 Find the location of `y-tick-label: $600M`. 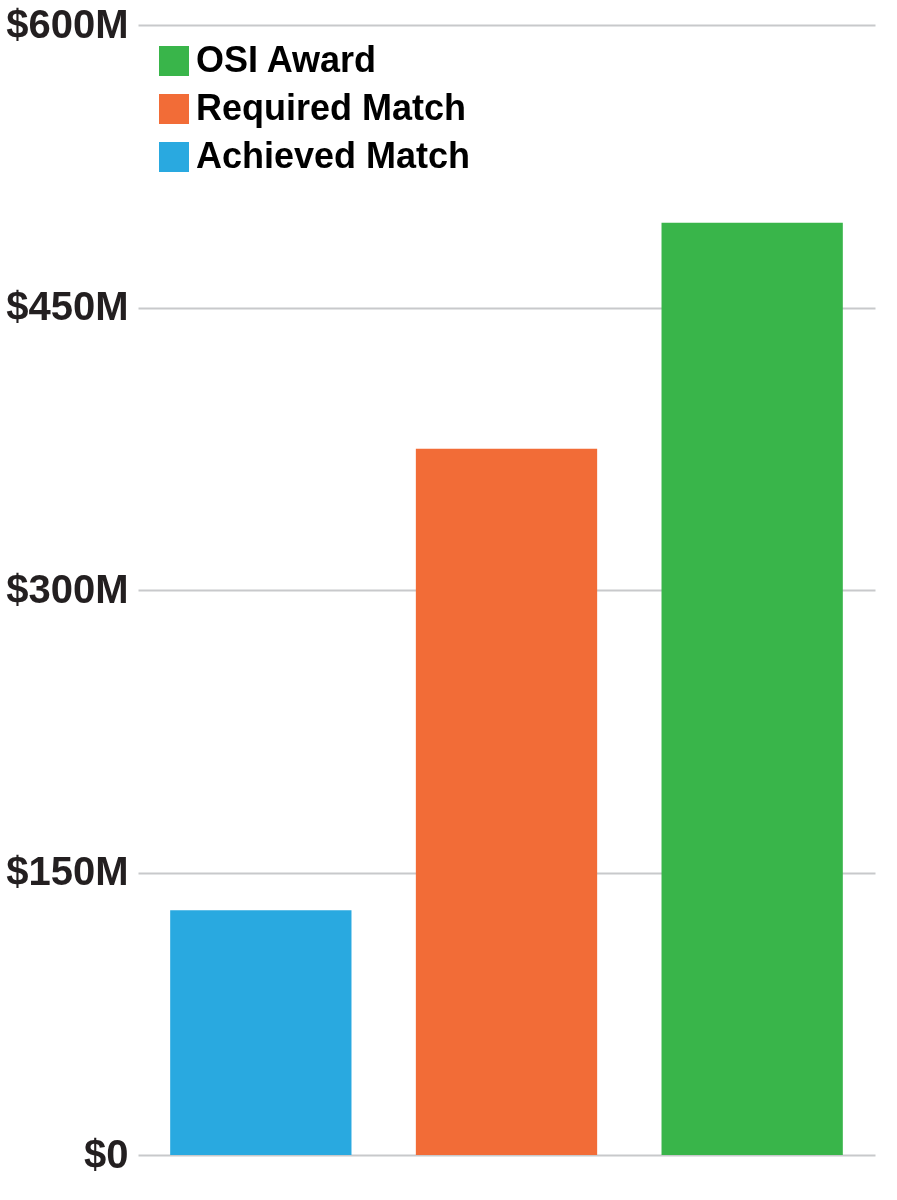

y-tick-label: $600M is located at coordinates (67, 23).